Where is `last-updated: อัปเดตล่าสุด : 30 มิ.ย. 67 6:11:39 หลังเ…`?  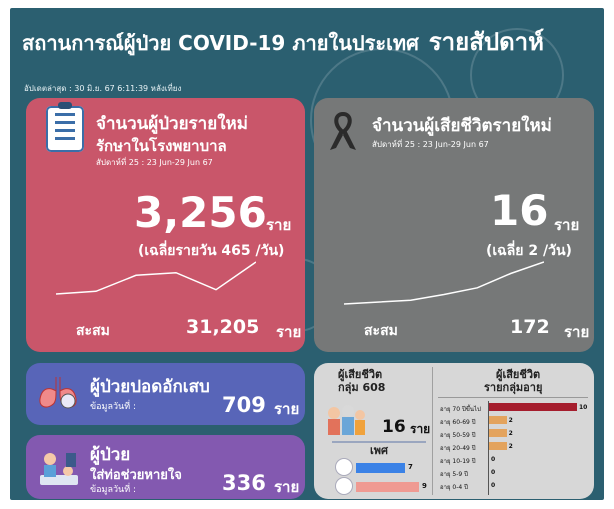
last-updated: อัปเดตล่าสุด : 30 มิ.ย. 67 6:11:39 หลังเ… is located at coordinates (103, 88).